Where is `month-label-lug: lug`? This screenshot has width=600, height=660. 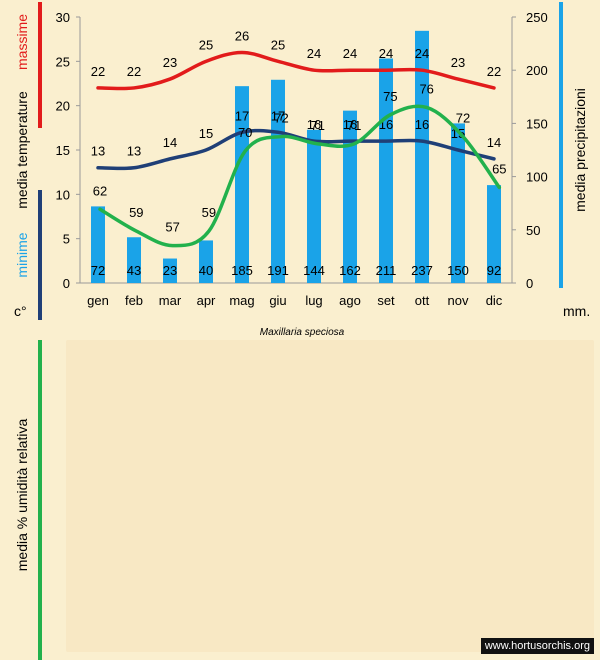
month-label-lug: lug is located at coordinates (313, 300).